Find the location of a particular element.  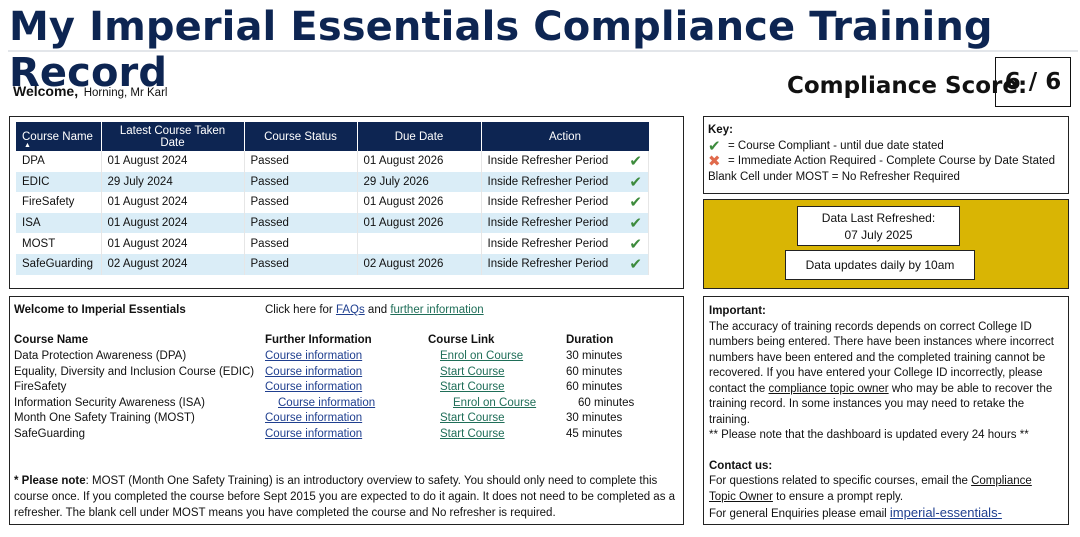

welcome-label: Welcome, is located at coordinates (46, 91).